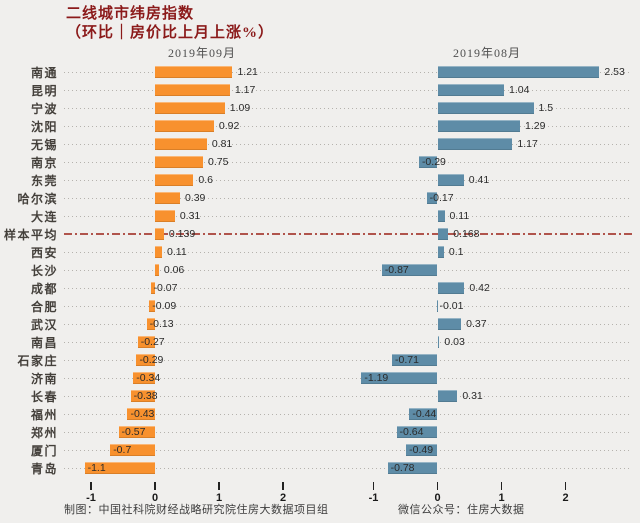 The height and width of the screenshot is (523, 640). Describe the element at coordinates (142, 414) in the screenshot. I see `bar-value-label: -0.43` at that location.